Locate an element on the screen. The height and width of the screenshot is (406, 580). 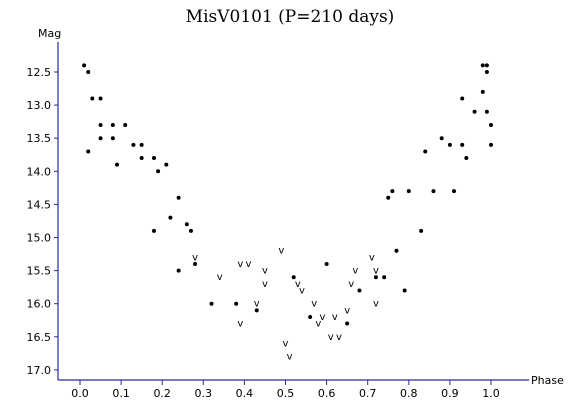
x-tick-label: 0.4 is located at coordinates (245, 393).